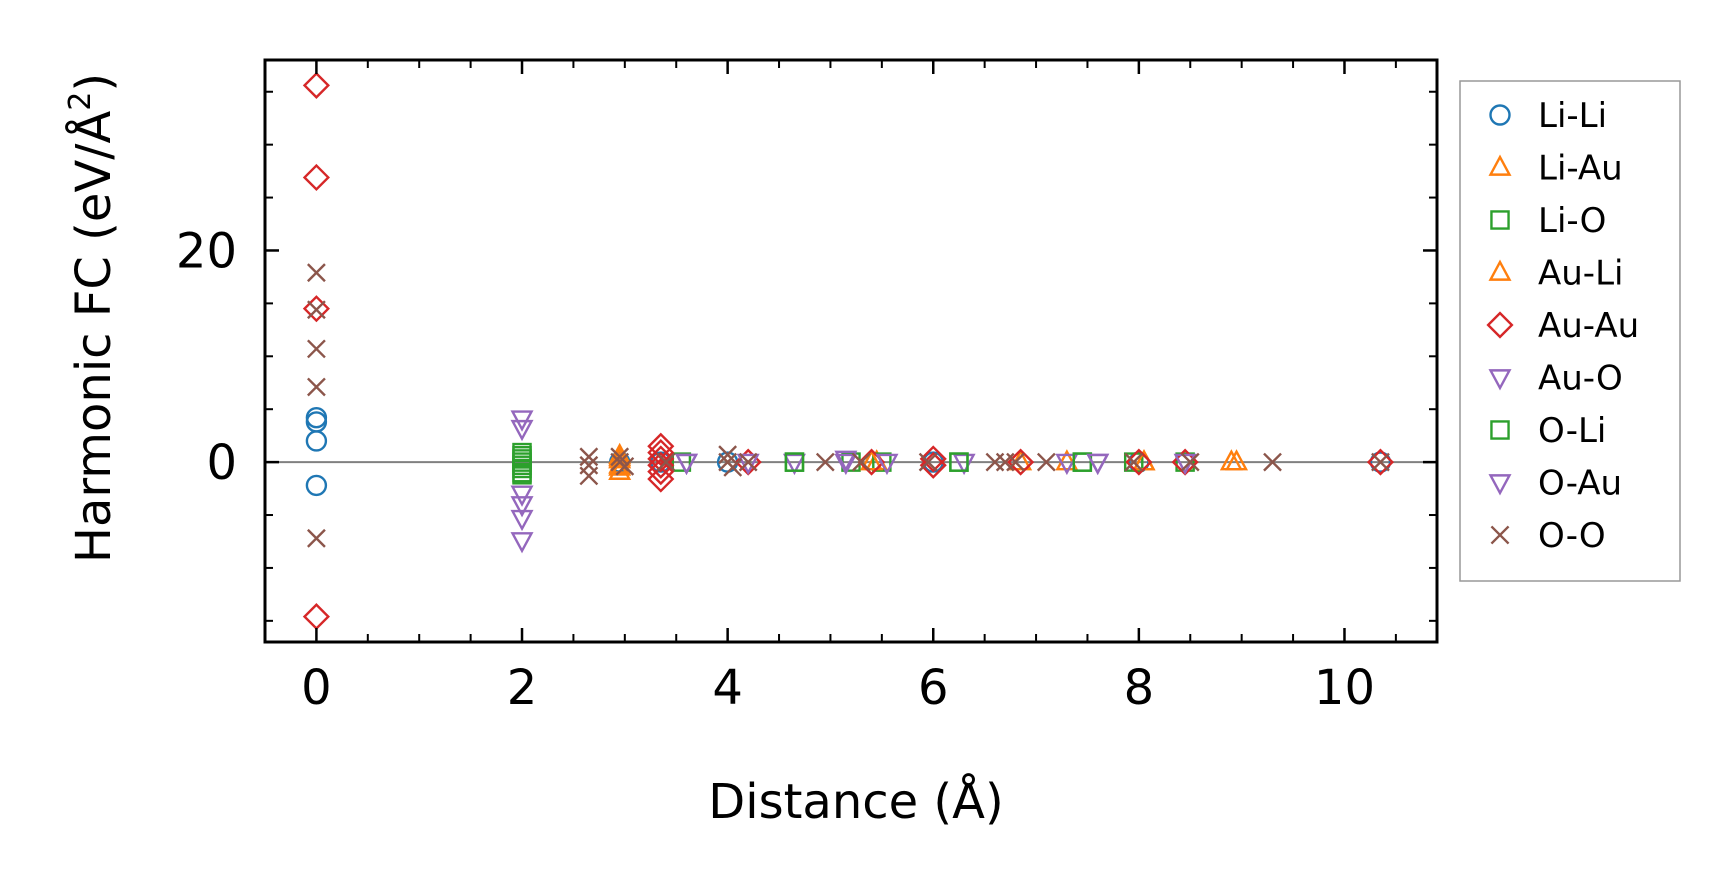 The height and width of the screenshot is (883, 1721). I want to click on legend-marker-au-au, so click(1500, 325).